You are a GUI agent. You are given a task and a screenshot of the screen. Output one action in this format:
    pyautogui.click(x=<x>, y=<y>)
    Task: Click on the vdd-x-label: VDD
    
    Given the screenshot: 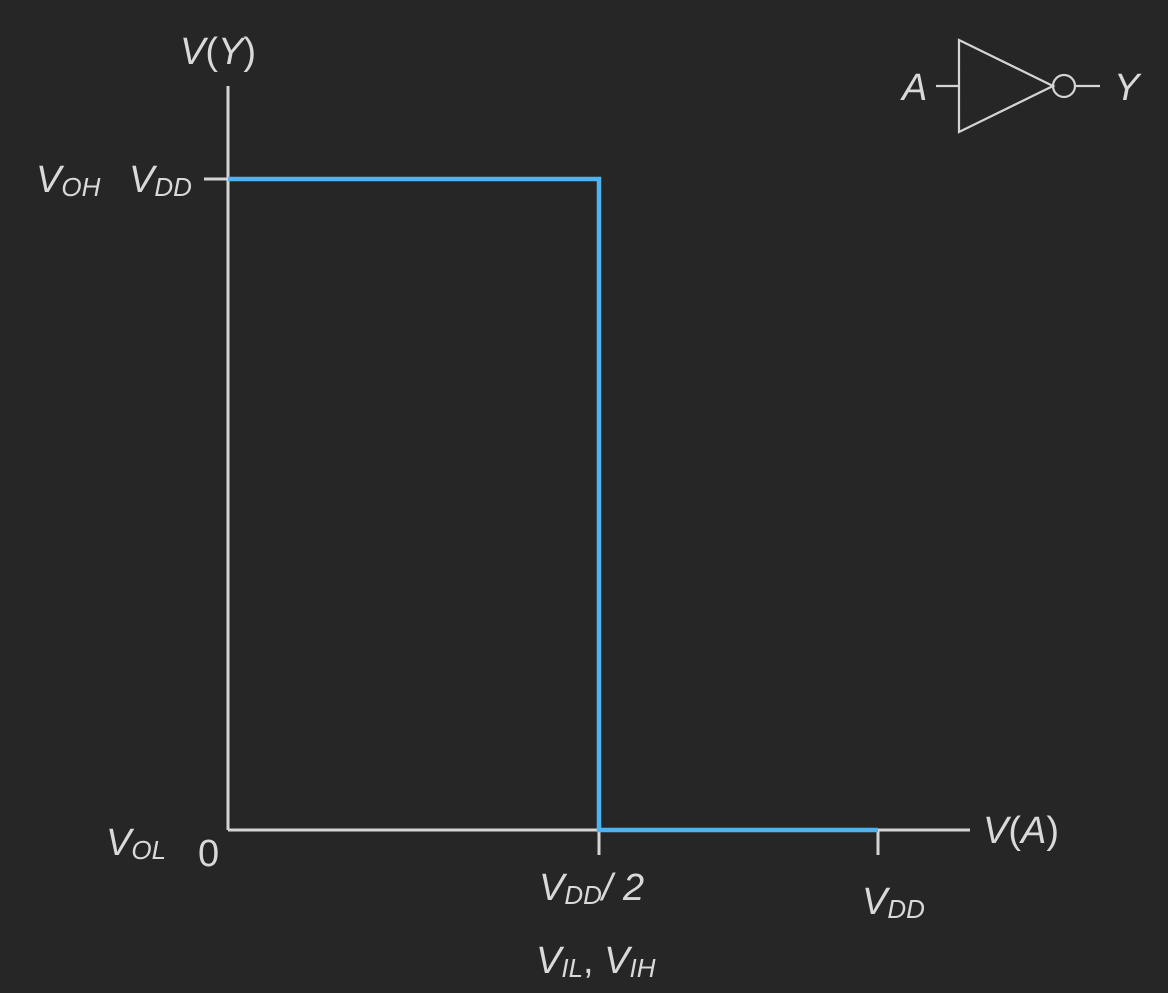 What is the action you would take?
    pyautogui.click(x=893, y=902)
    